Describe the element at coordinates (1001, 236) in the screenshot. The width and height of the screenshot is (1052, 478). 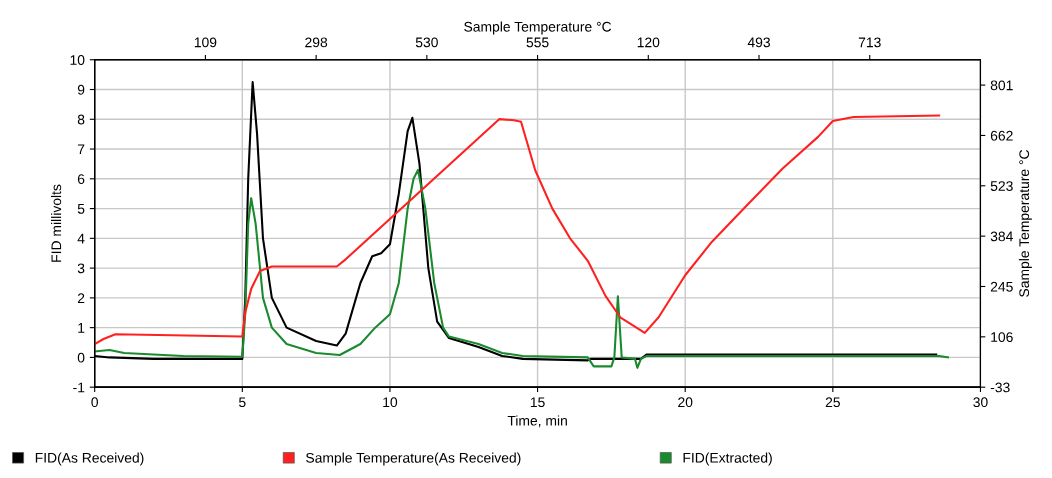
I see `y2-tick-label: 384` at that location.